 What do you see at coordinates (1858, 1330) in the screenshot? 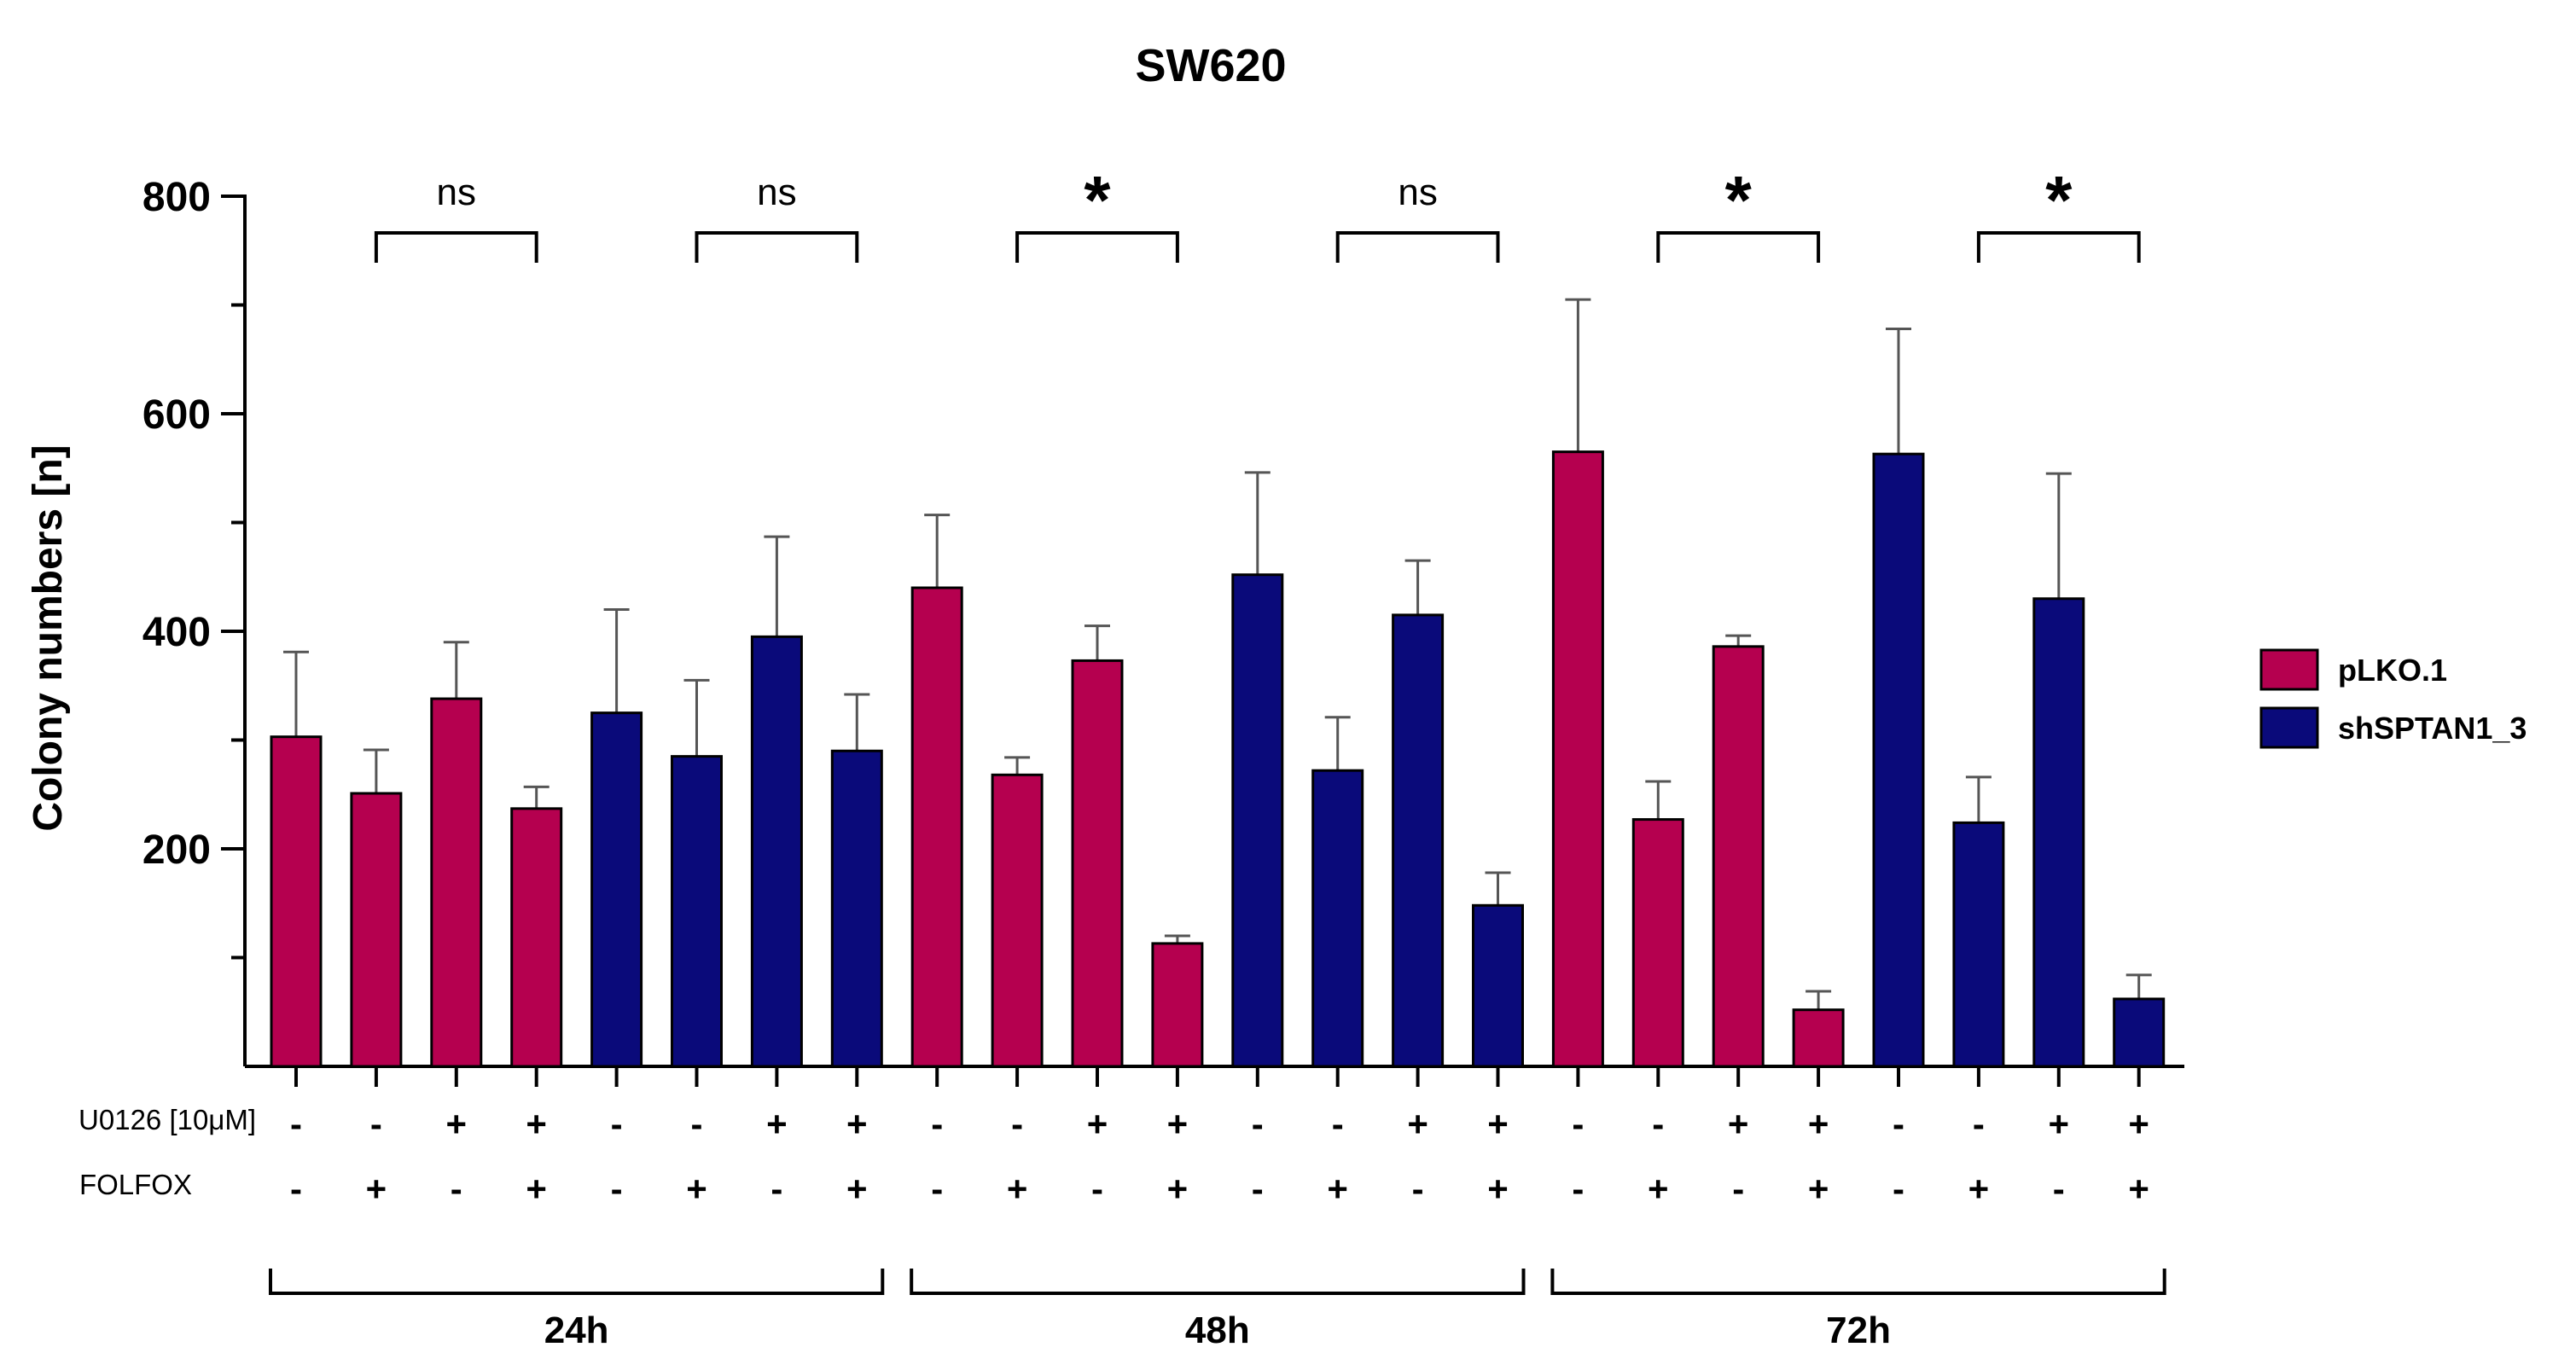
I see `group-label: 72h` at bounding box center [1858, 1330].